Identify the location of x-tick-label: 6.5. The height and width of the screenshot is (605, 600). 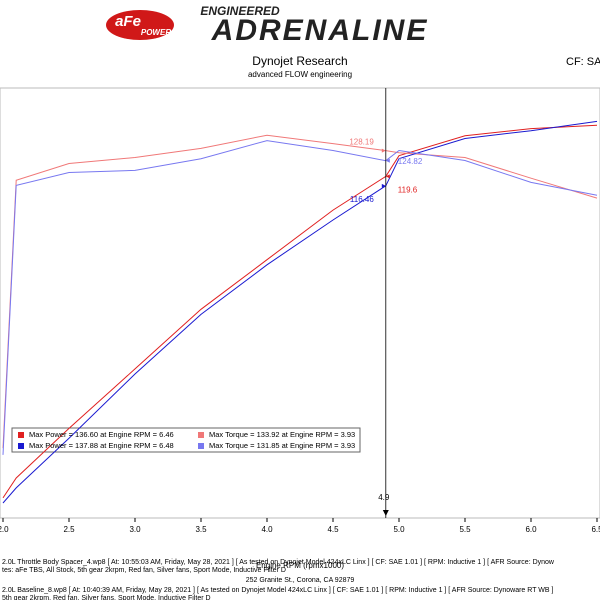
(595, 529).